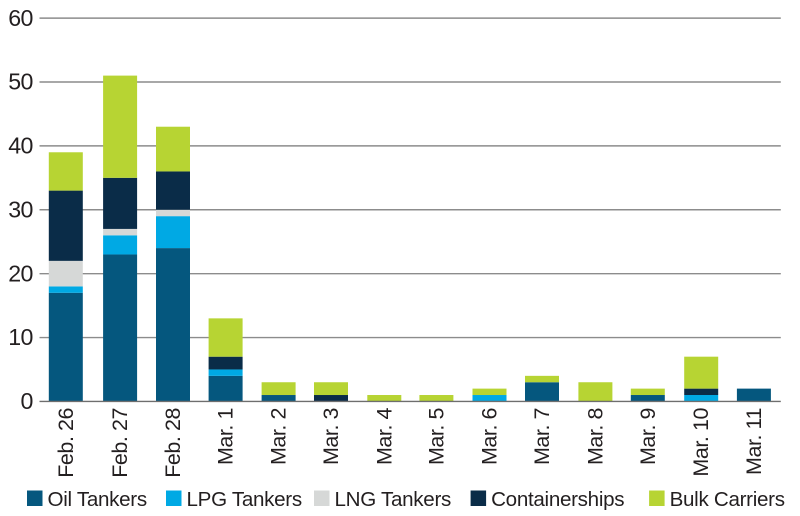  What do you see at coordinates (120, 443) in the screenshot?
I see `svg-text: Feb. 27` at bounding box center [120, 443].